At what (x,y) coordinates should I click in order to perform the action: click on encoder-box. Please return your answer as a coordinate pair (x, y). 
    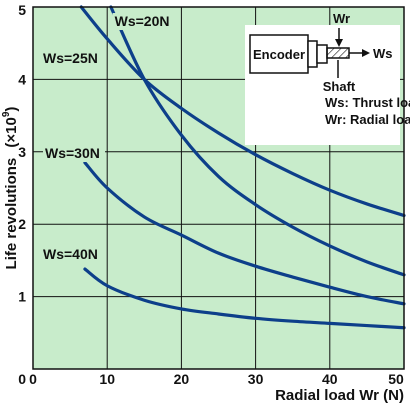
    Looking at the image, I should click on (279, 54).